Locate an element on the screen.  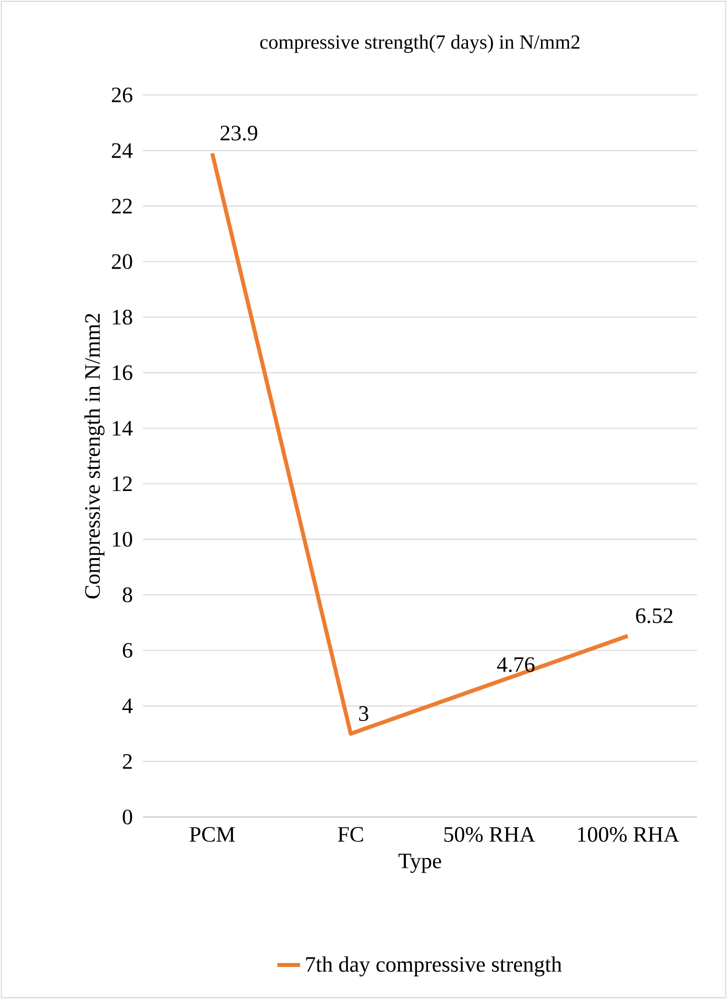
x-axis-title: Type is located at coordinates (420, 863).